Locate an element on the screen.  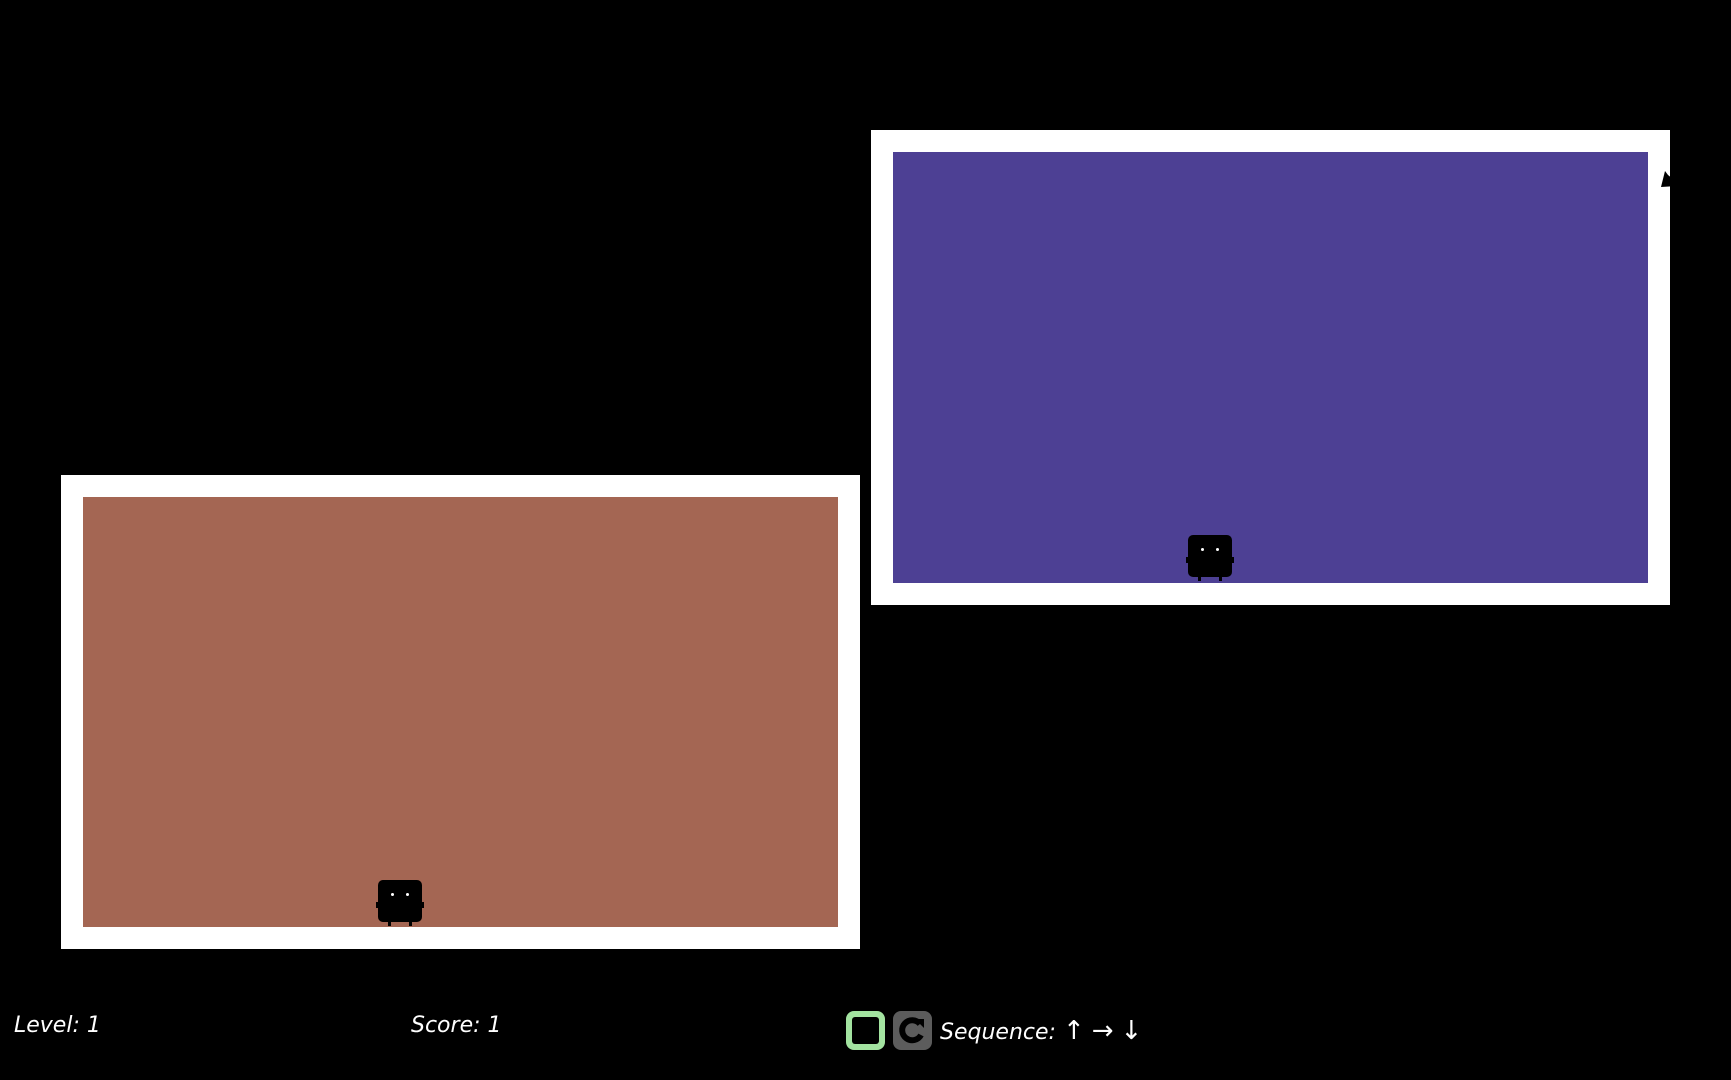
restart-icon is located at coordinates (911, 1030).